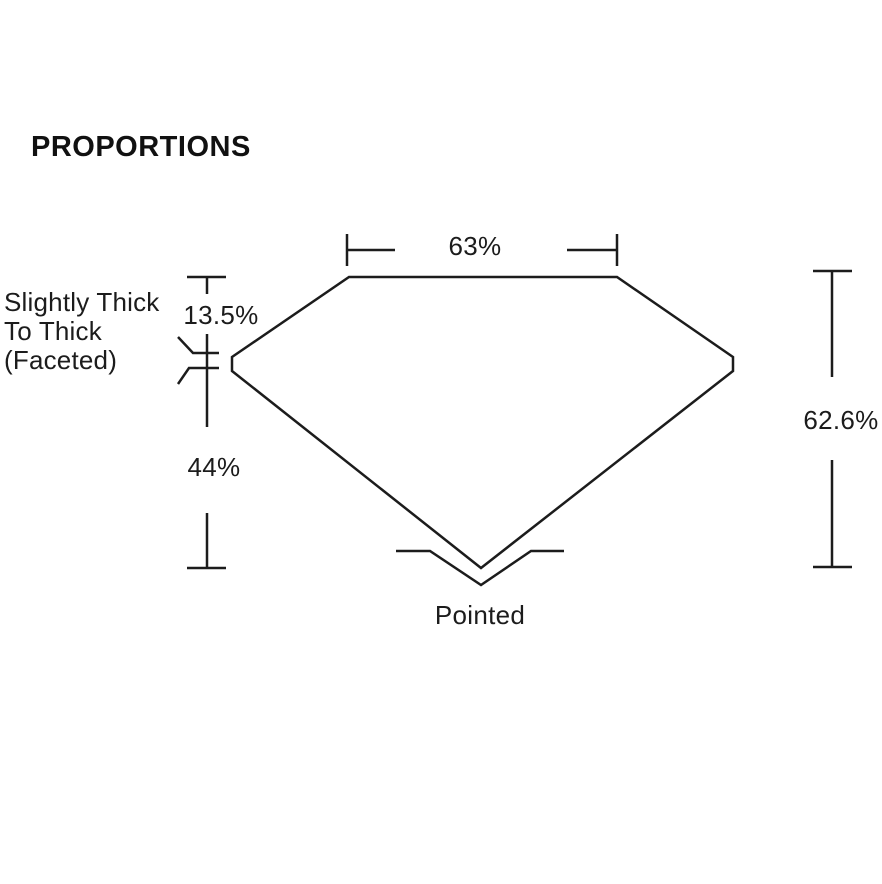 This screenshot has height=884, width=882. What do you see at coordinates (475, 246) in the screenshot?
I see `table-width-label: 63%` at bounding box center [475, 246].